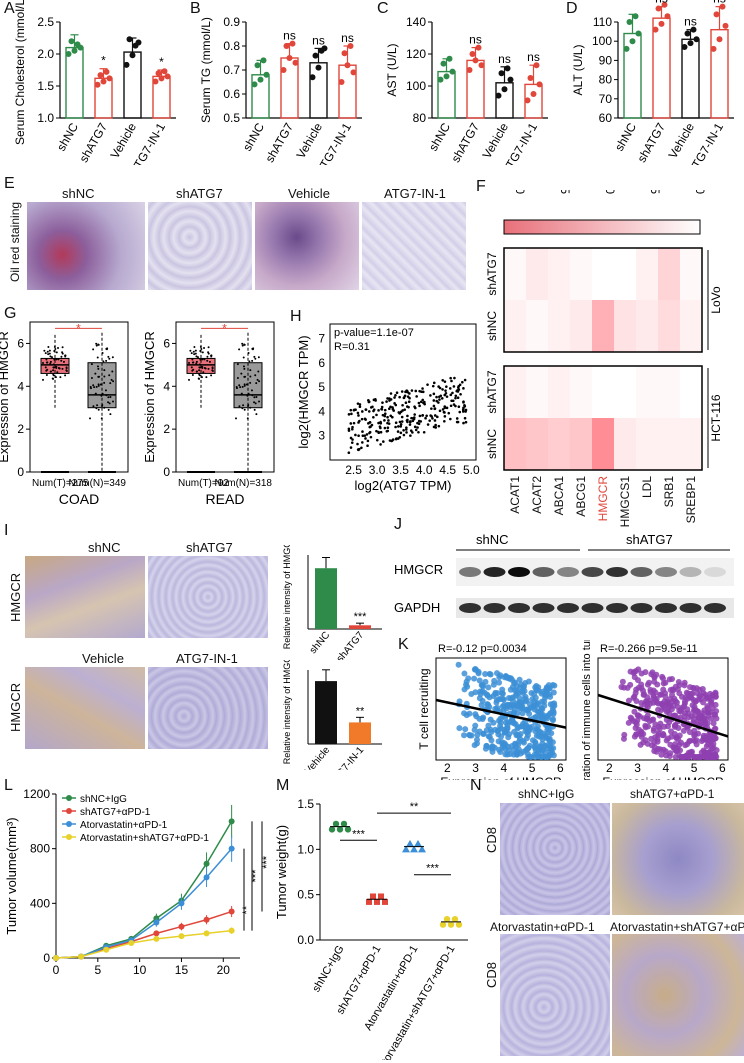  I want to click on y-tick-label: 80, so click(420, 118).